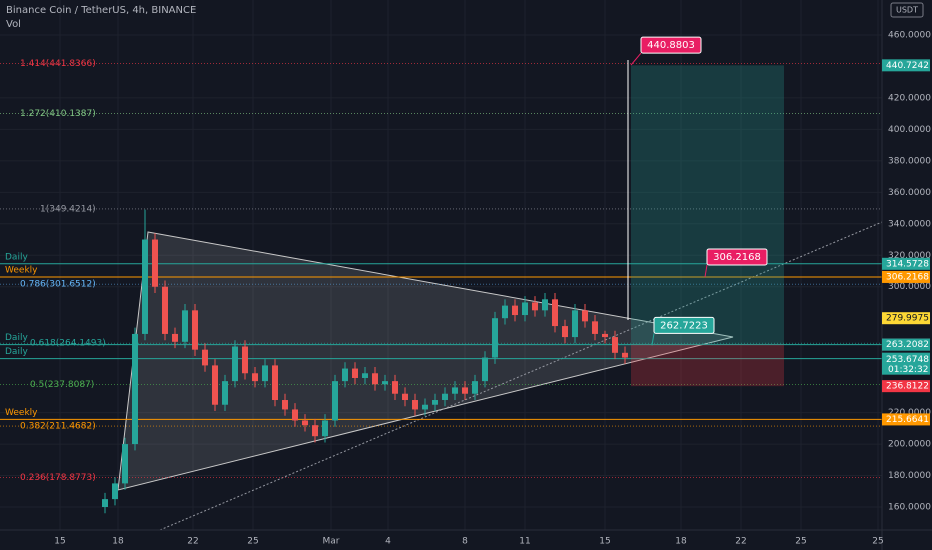 This screenshot has width=932, height=550. I want to click on stop-zone, so click(707, 365).